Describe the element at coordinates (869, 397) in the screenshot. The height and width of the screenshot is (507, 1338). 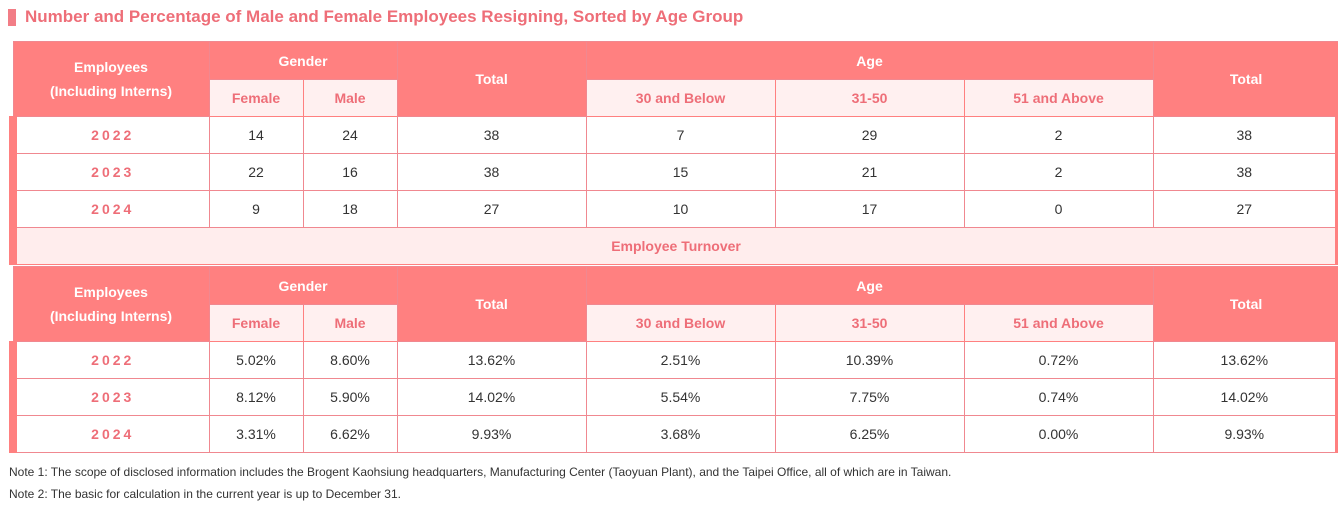
I see `age-31-50-cell: 7.75%` at that location.